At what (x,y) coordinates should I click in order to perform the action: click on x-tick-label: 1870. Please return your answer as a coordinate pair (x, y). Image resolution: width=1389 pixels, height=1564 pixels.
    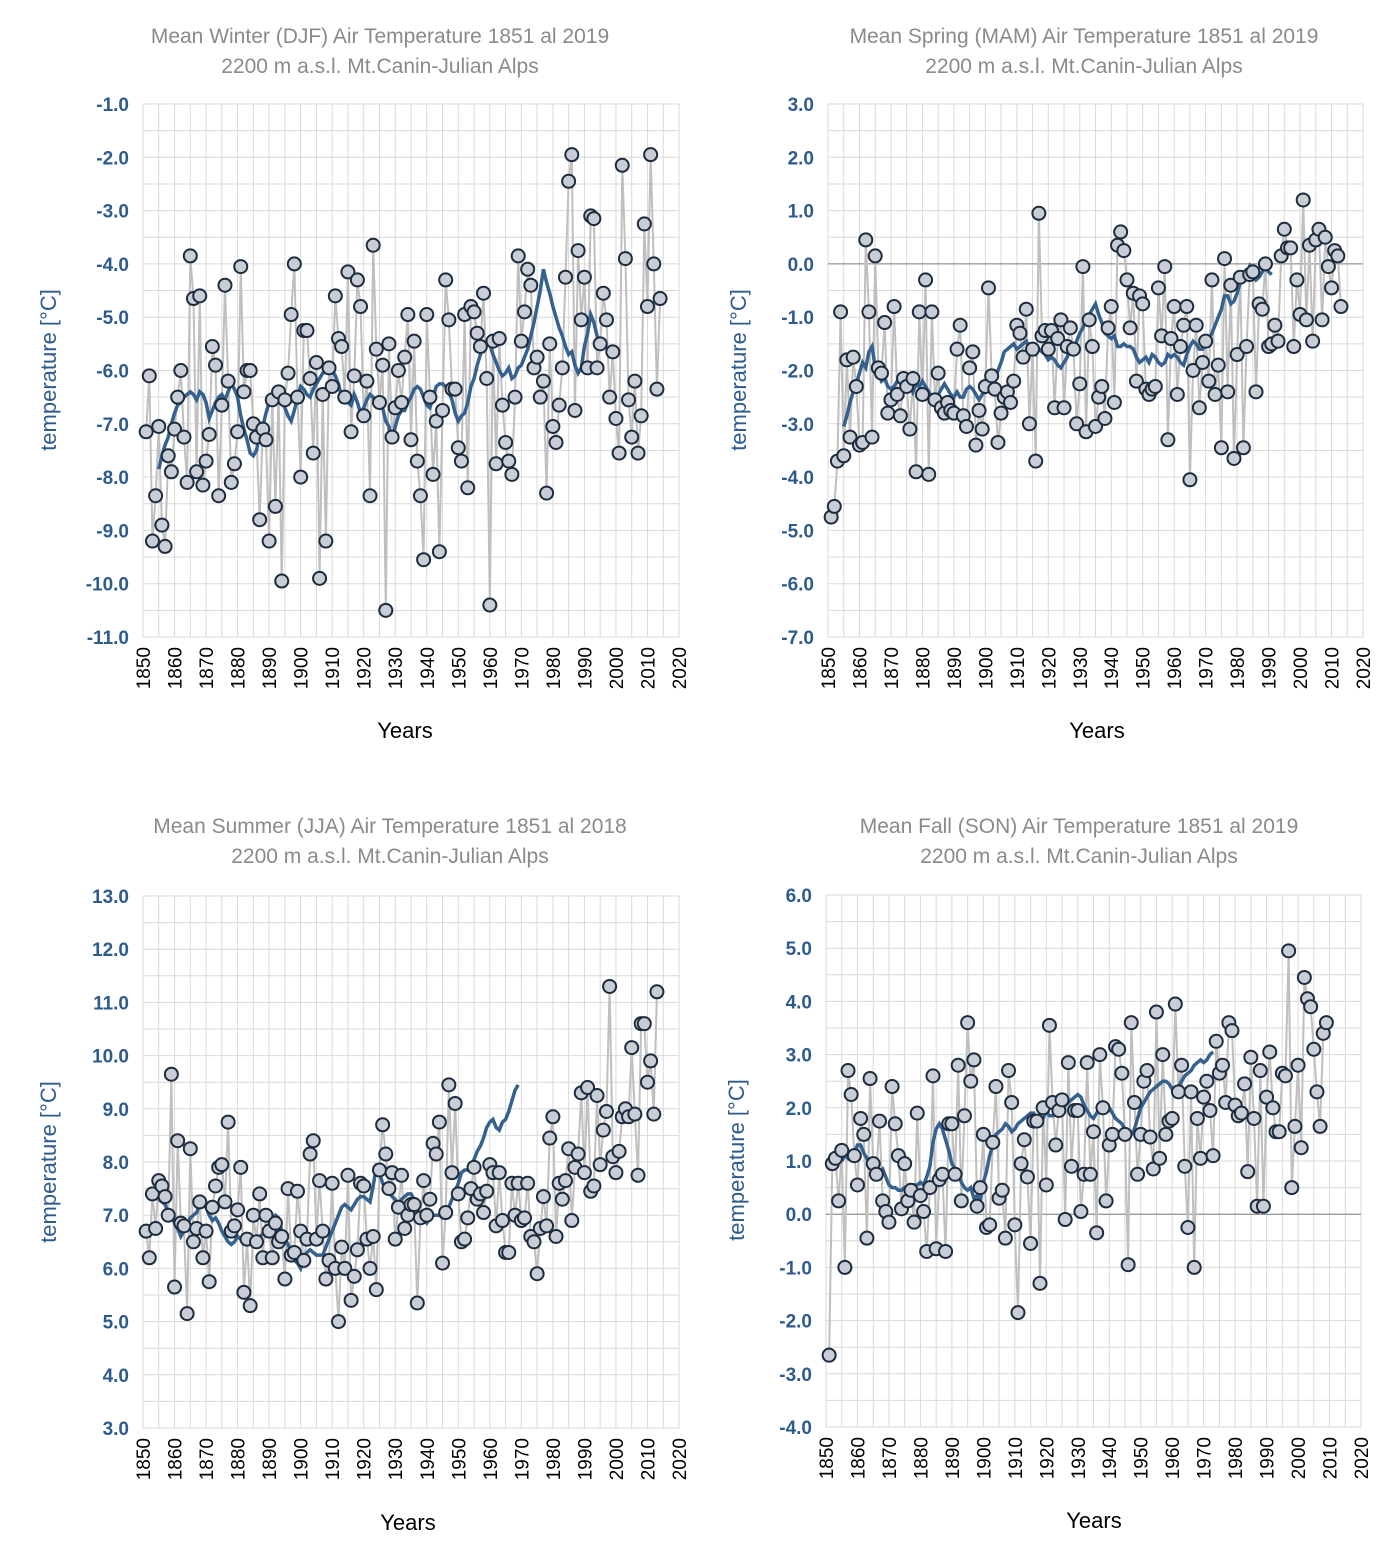
    Looking at the image, I should click on (207, 668).